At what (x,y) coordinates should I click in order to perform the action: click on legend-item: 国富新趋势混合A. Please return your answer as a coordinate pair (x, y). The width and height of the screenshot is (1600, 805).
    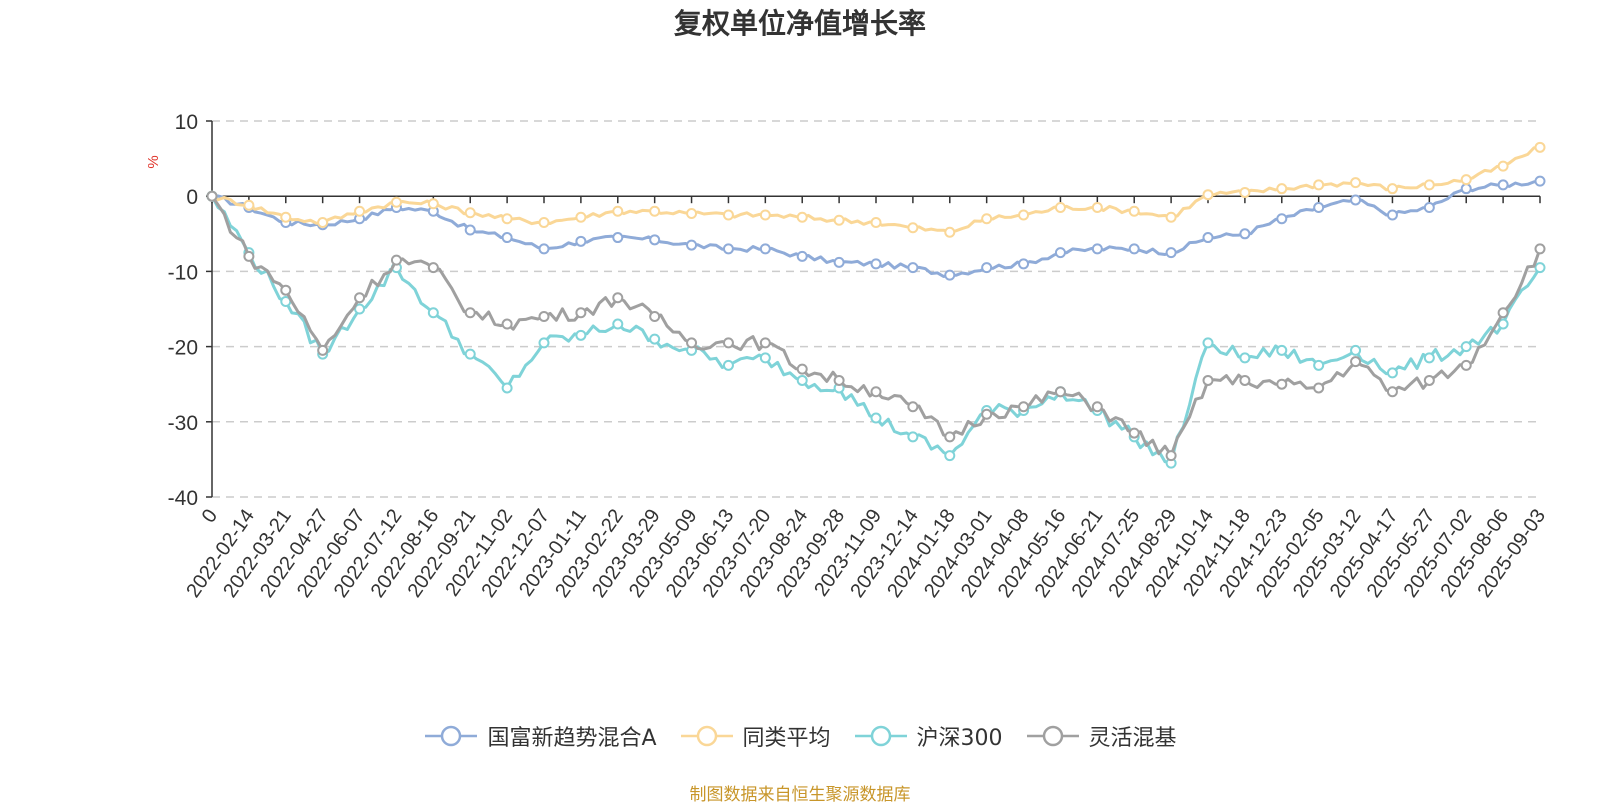
    Looking at the image, I should click on (540, 736).